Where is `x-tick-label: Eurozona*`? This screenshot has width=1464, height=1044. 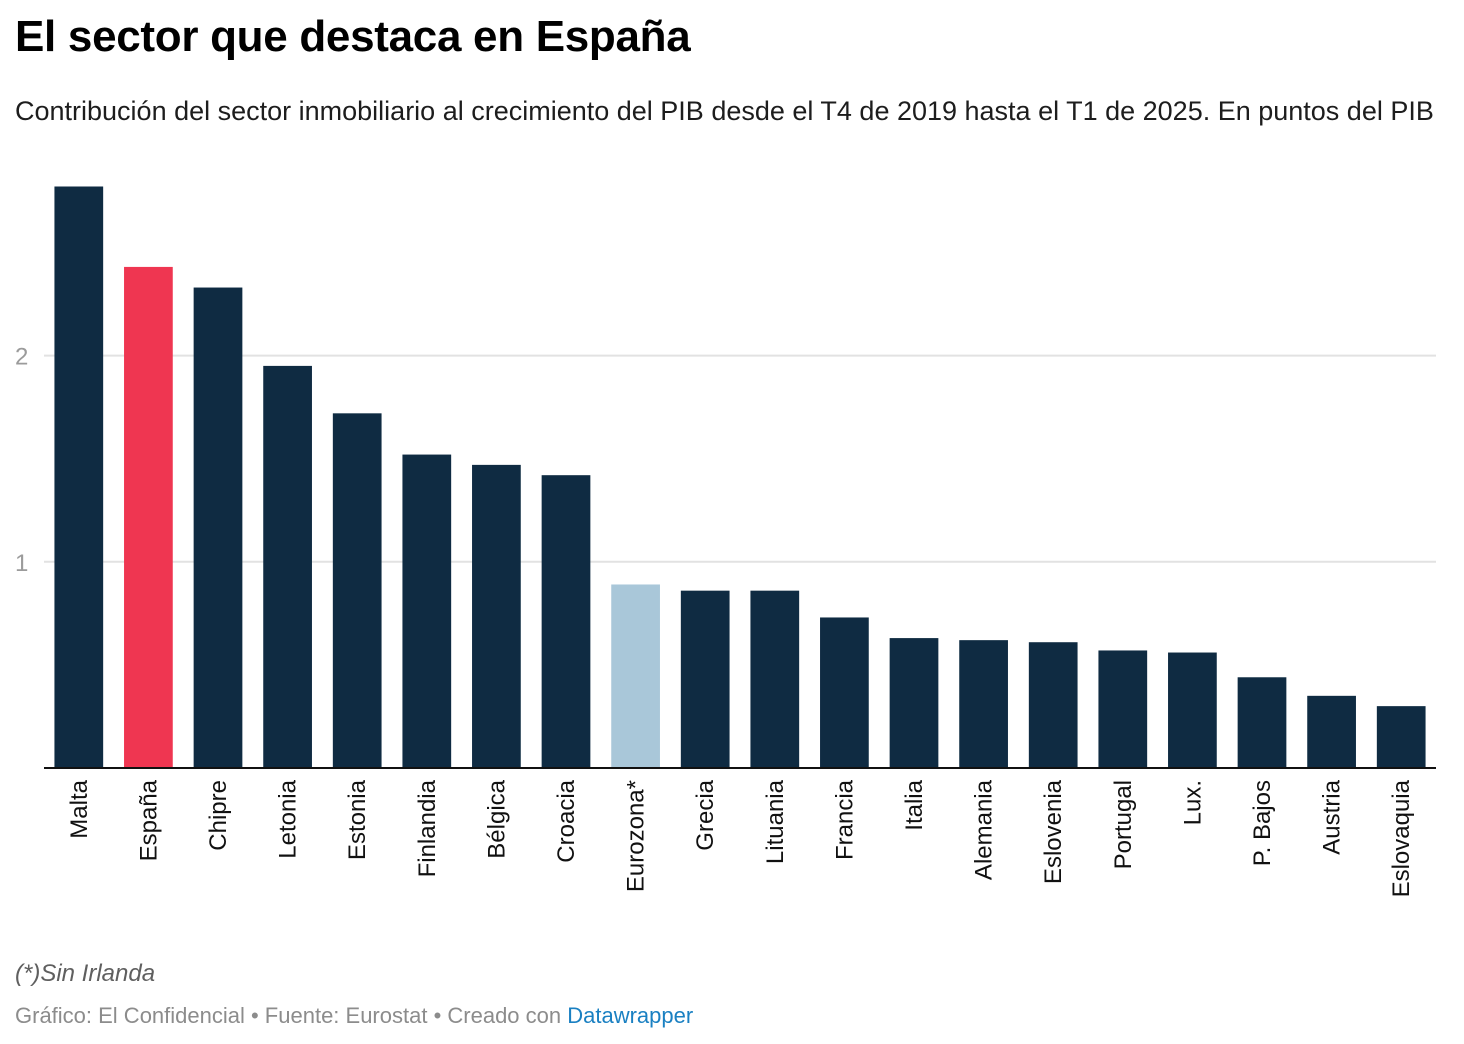 x-tick-label: Eurozona* is located at coordinates (636, 836).